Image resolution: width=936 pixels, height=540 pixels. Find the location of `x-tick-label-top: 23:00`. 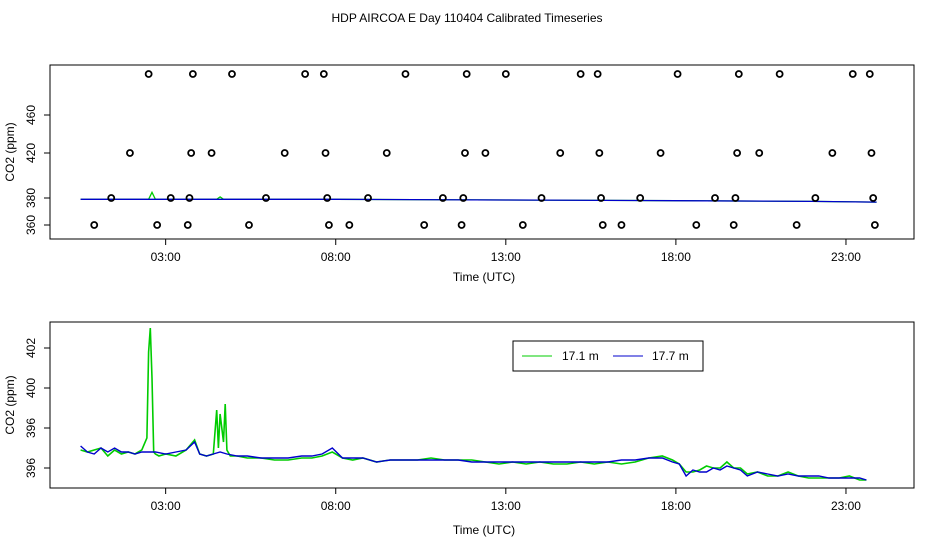

x-tick-label-top: 23:00 is located at coordinates (846, 257).